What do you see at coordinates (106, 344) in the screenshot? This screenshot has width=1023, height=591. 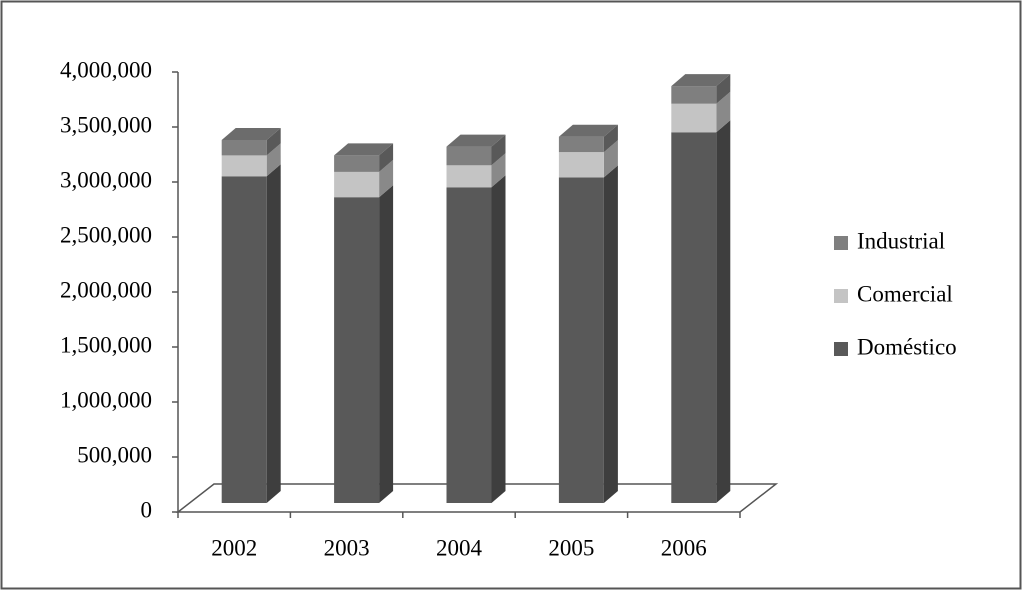 I see `y-tick-label: 1,500,000` at bounding box center [106, 344].